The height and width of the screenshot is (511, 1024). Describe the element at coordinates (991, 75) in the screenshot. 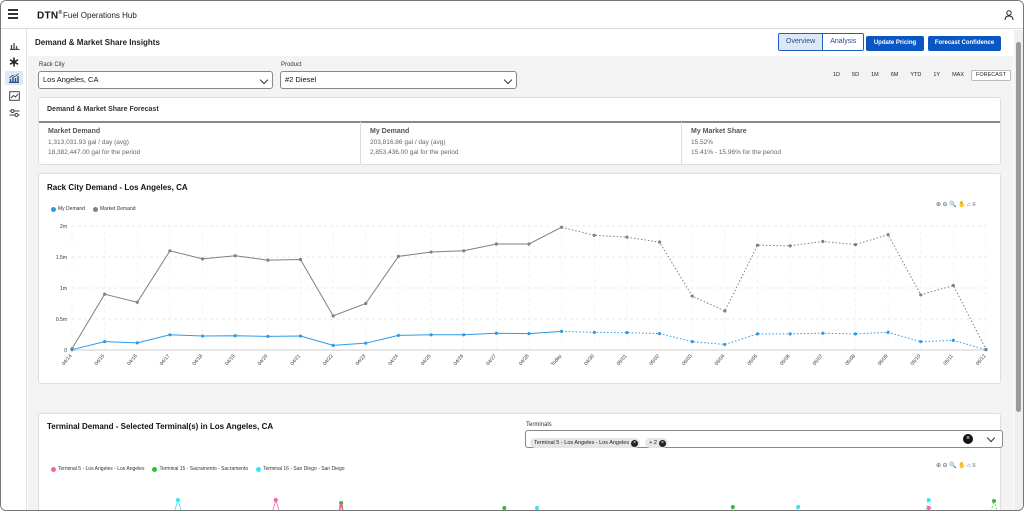

I see `range-forecast: FORECAST` at that location.